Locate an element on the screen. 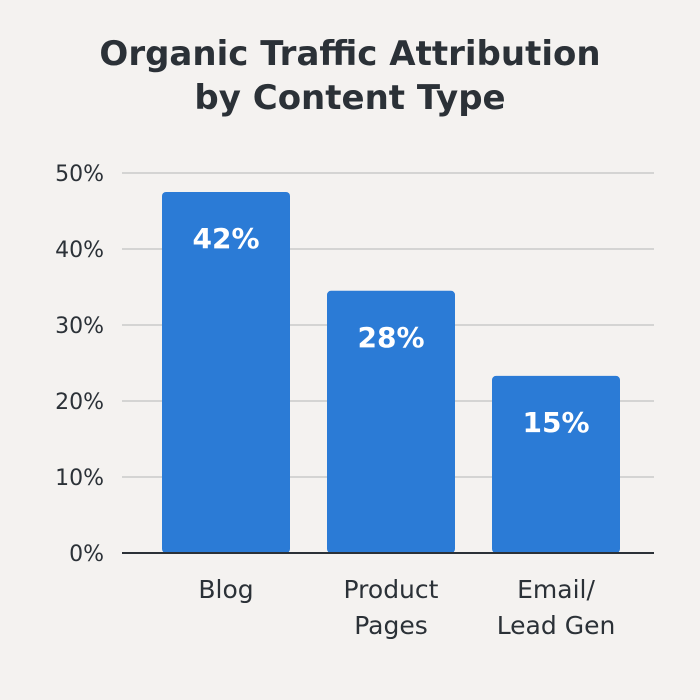 The width and height of the screenshot is (700, 700). x-category-label: Blog is located at coordinates (225, 589).